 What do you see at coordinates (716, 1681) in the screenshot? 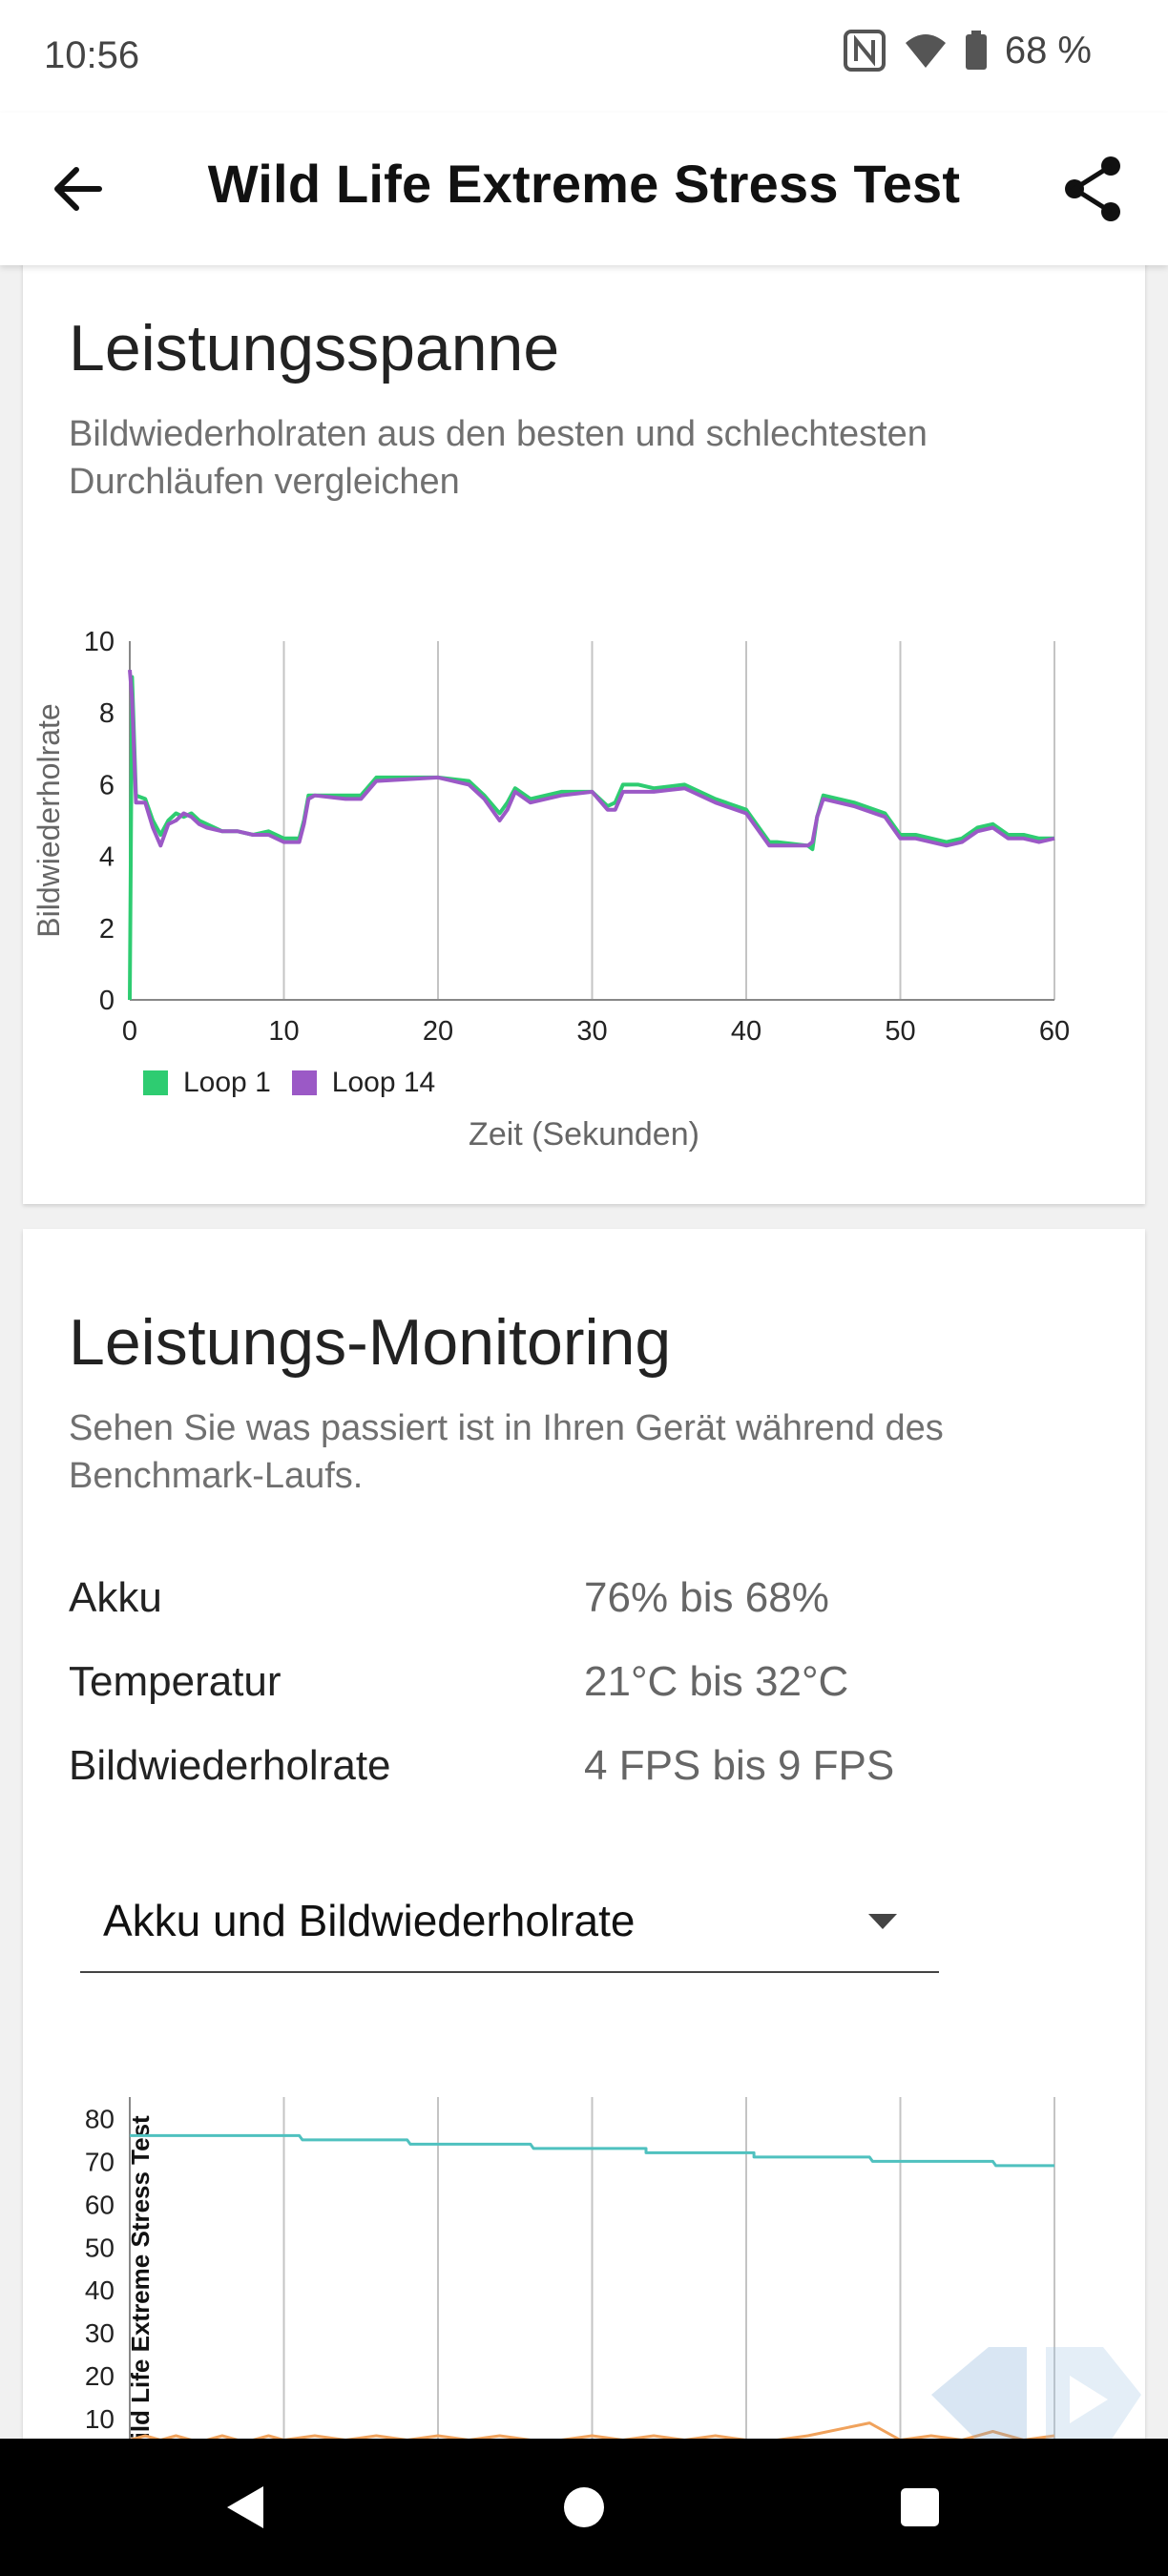
I see `stat-value: 21°C bis 32°C` at bounding box center [716, 1681].